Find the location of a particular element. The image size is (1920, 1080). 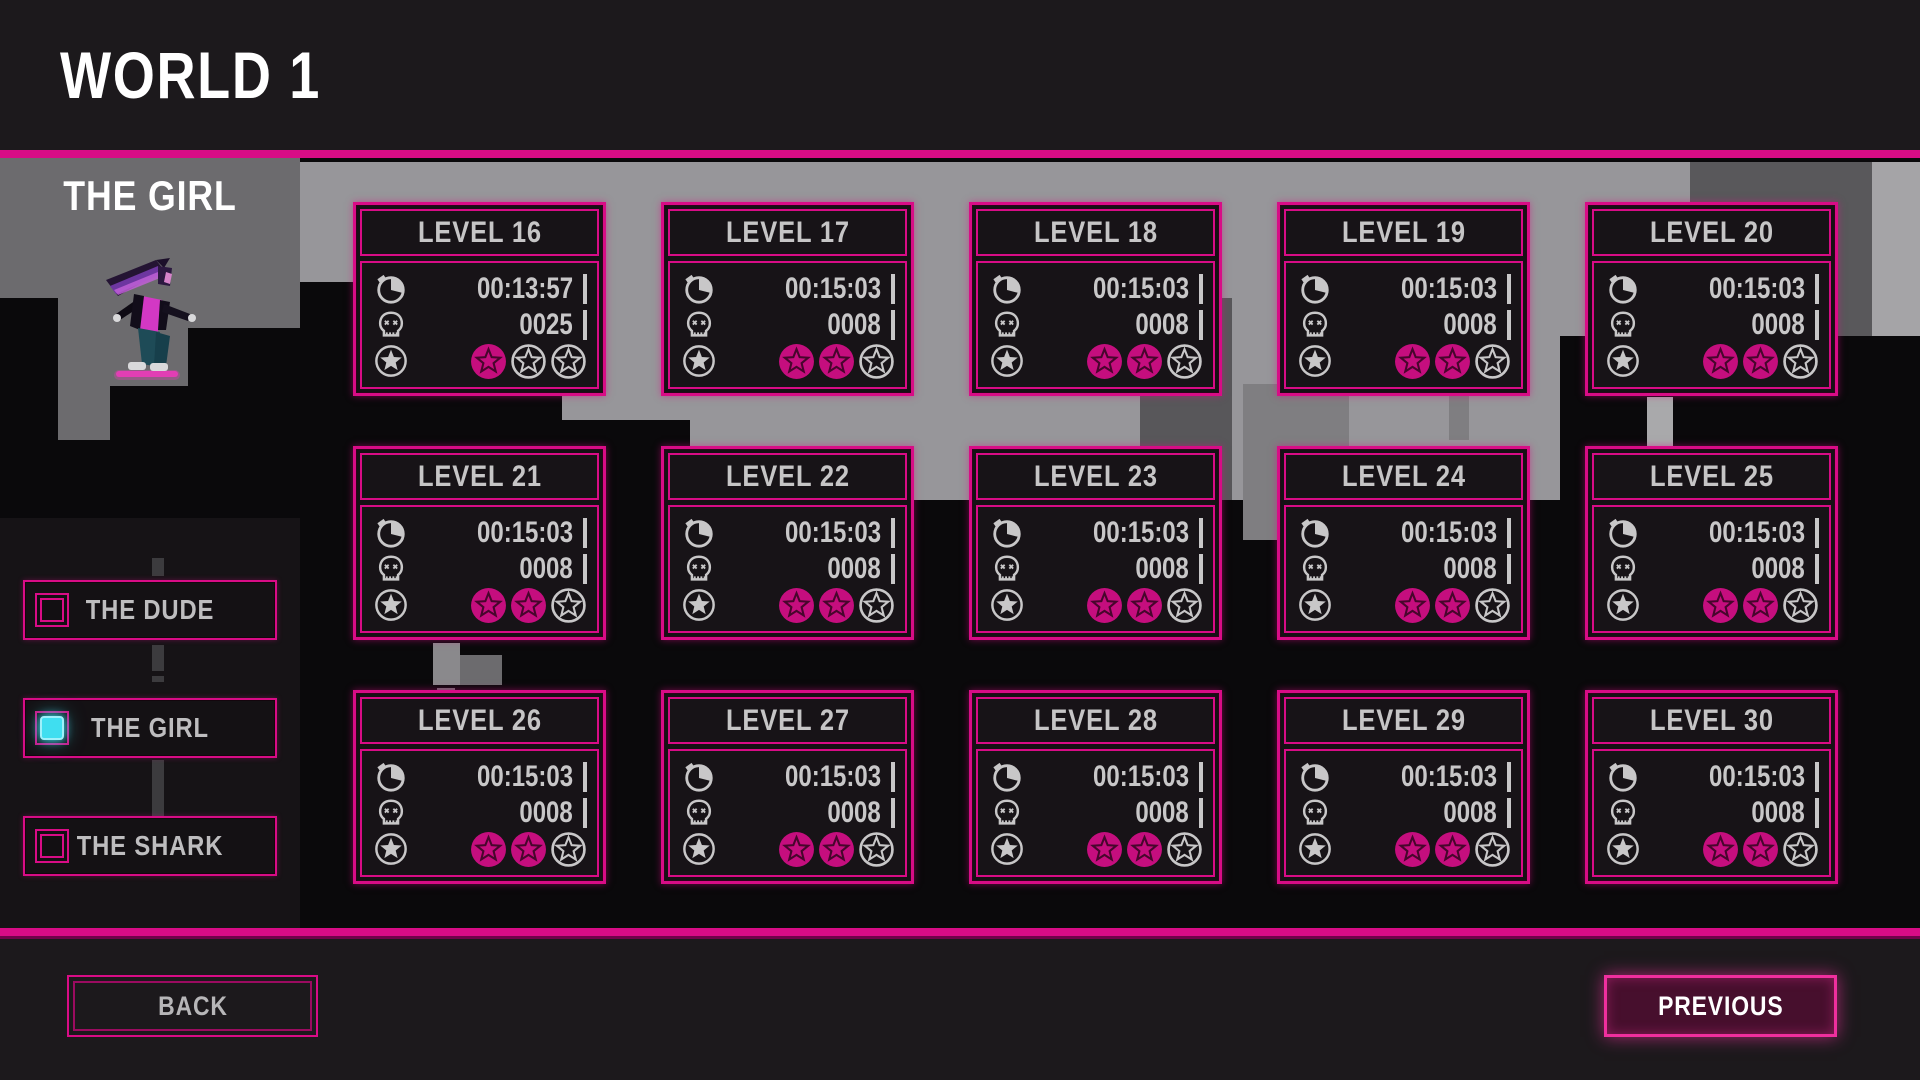

level-card-header: LEVEL 22 is located at coordinates (787, 476).